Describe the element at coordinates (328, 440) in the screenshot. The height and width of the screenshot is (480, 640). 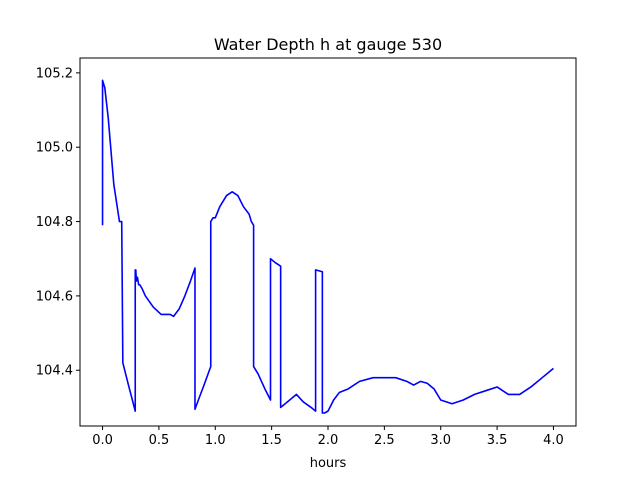
I see `x-tick-label: 2.0` at that location.